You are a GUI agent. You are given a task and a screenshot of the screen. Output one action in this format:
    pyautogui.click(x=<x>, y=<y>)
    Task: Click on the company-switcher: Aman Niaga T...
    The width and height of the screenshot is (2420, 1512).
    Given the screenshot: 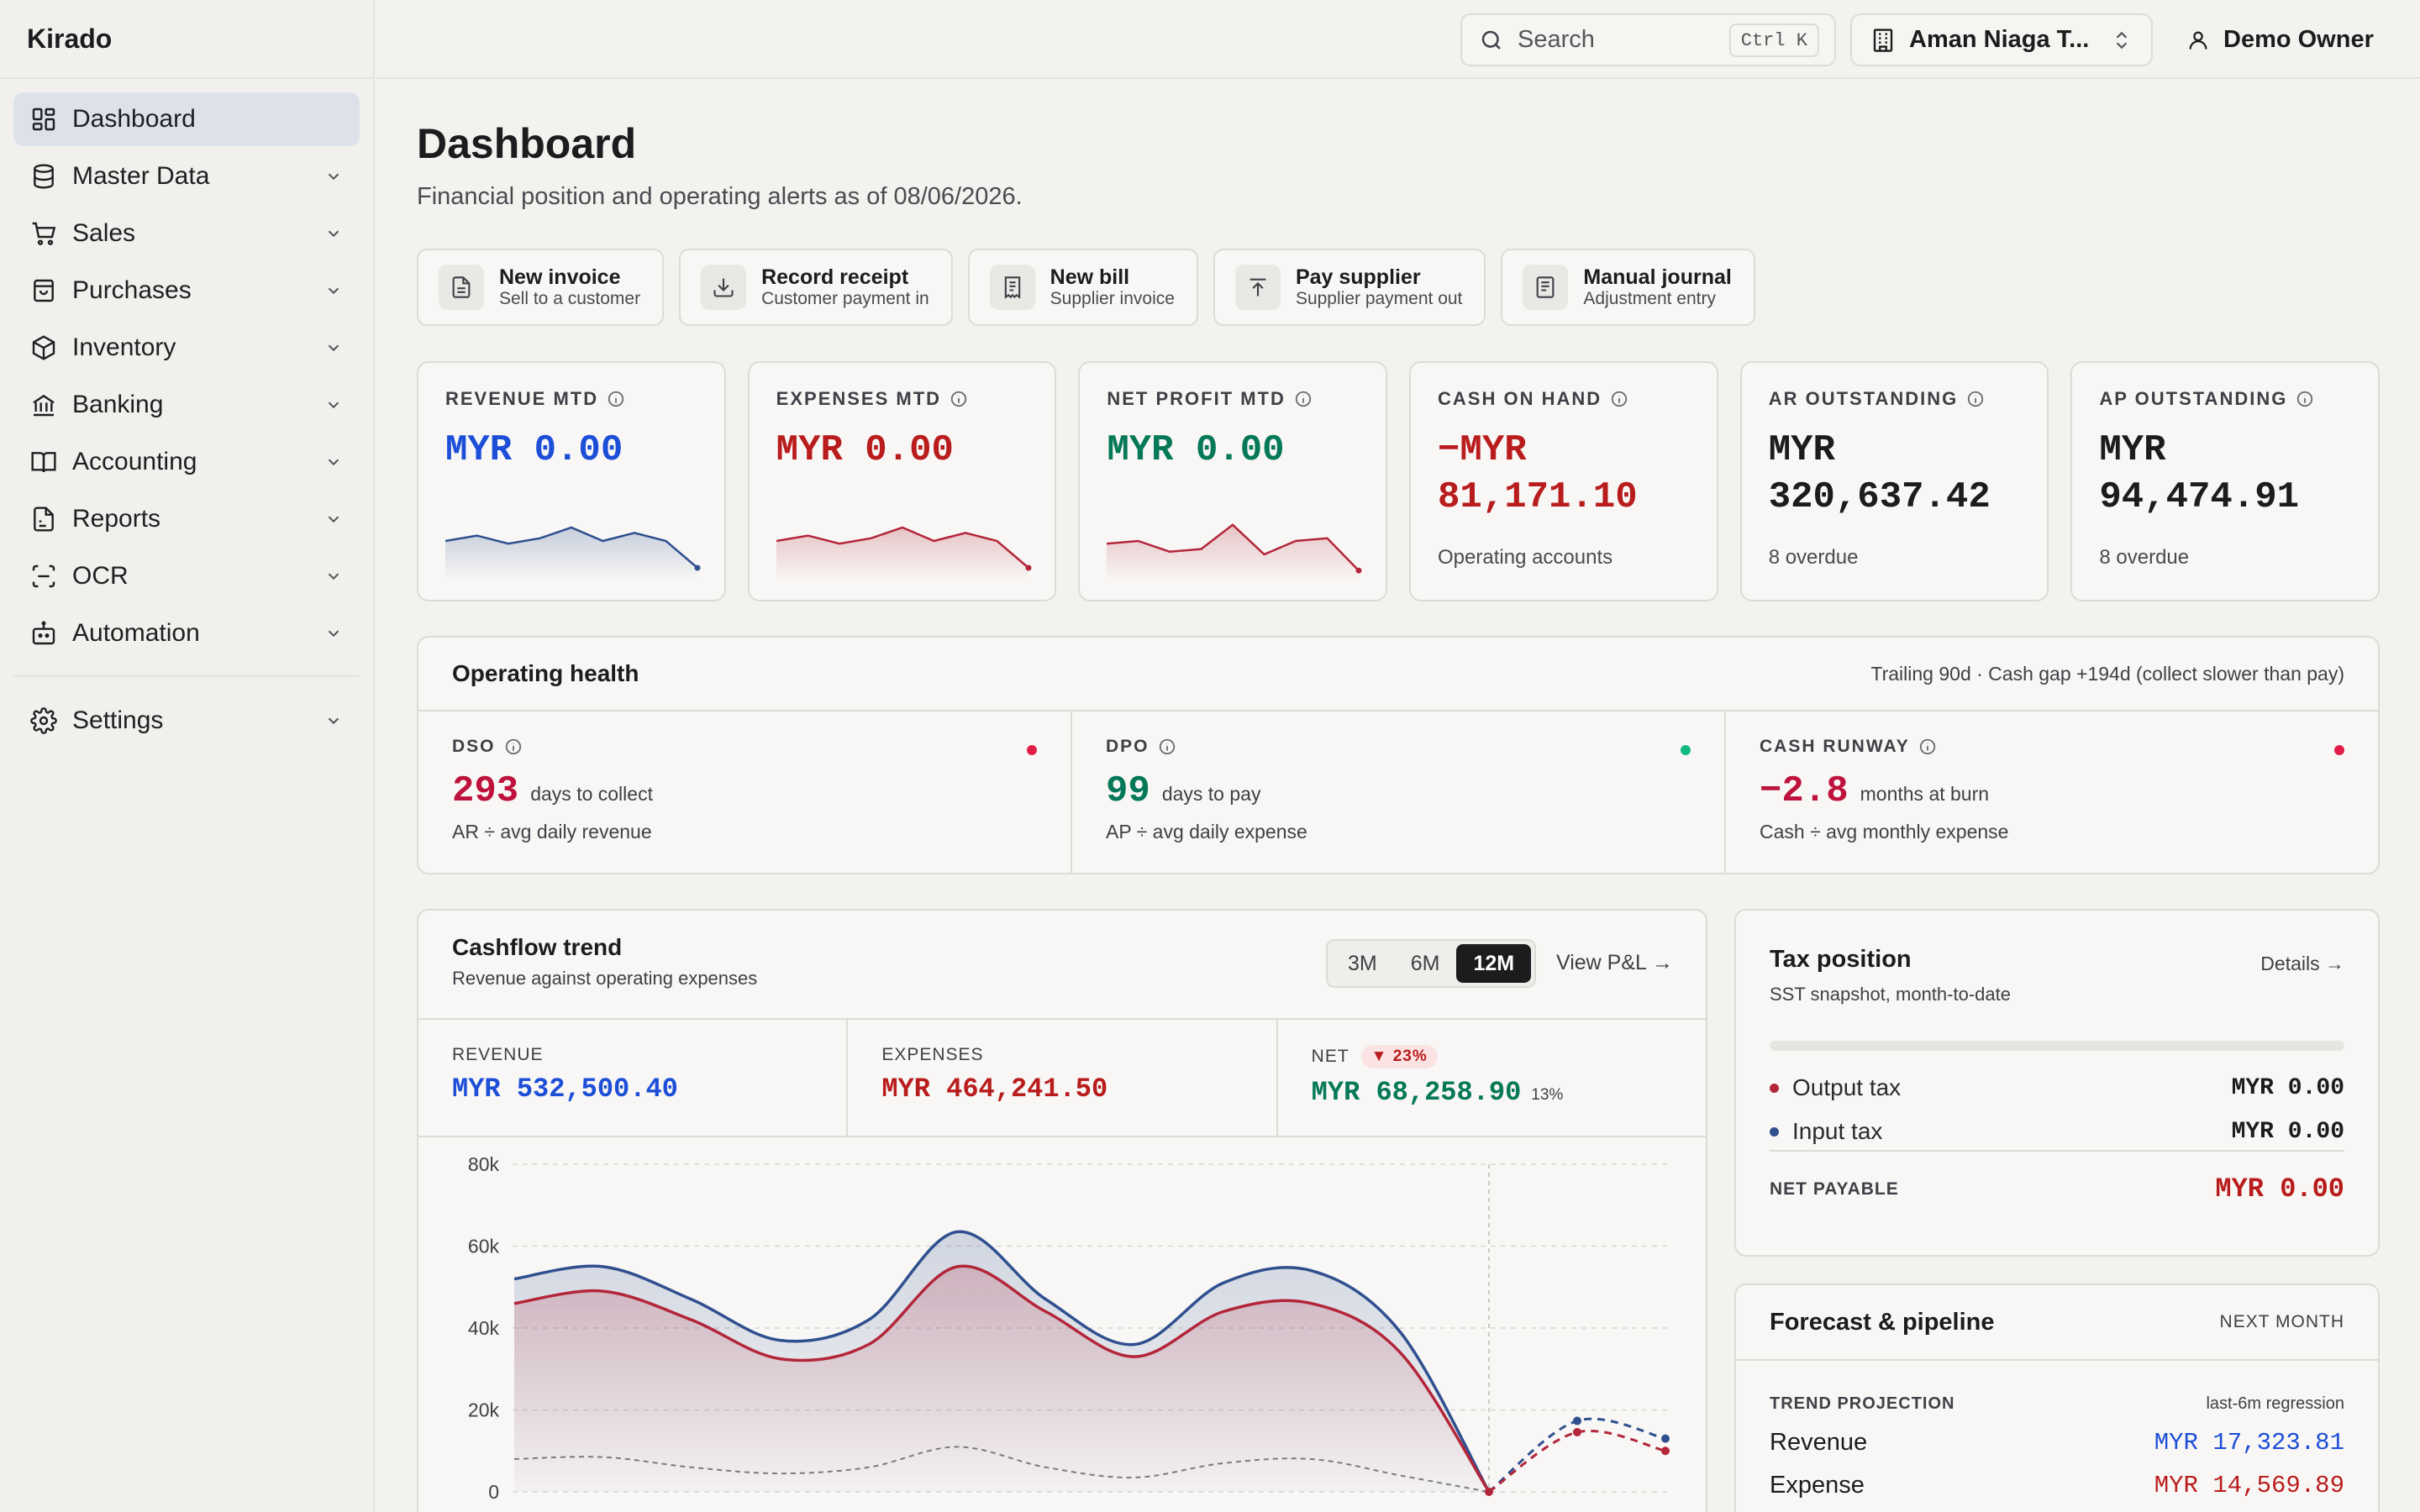 What is the action you would take?
    pyautogui.click(x=2001, y=39)
    